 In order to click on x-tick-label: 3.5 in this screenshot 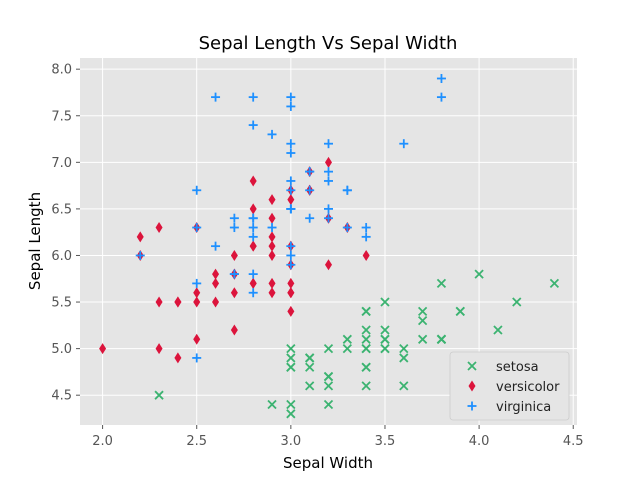, I will do `click(385, 441)`.